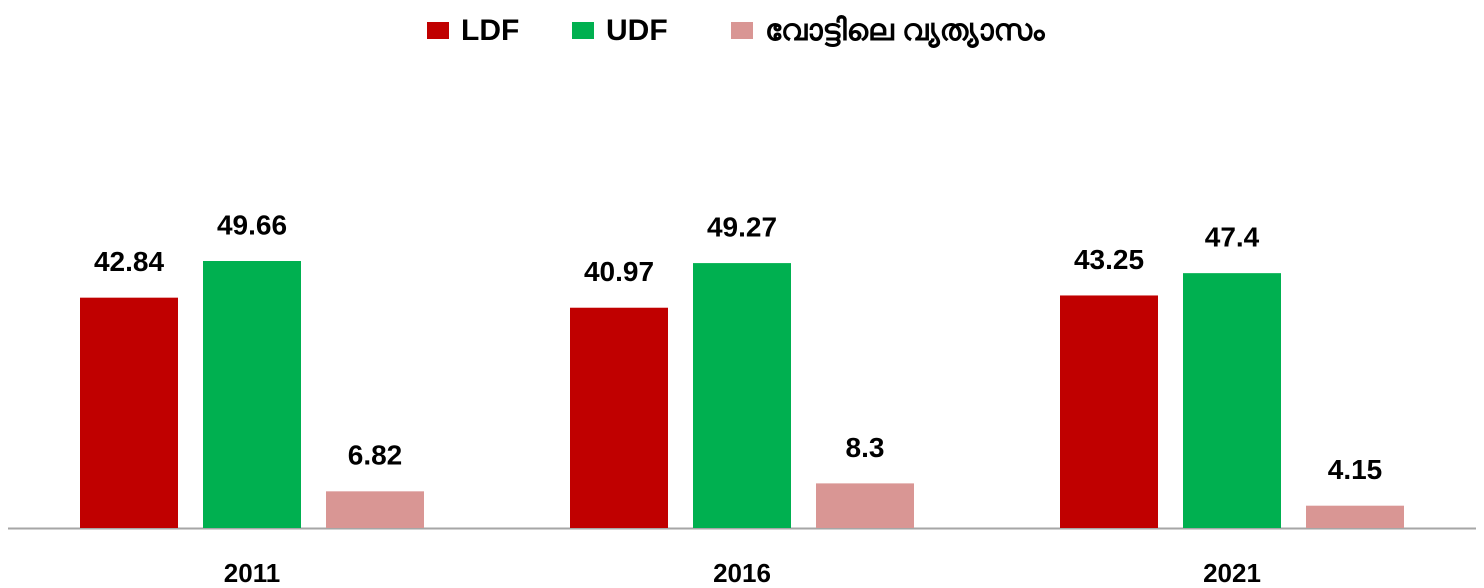  Describe the element at coordinates (490, 30) in the screenshot. I see `legend-label: LDF` at that location.